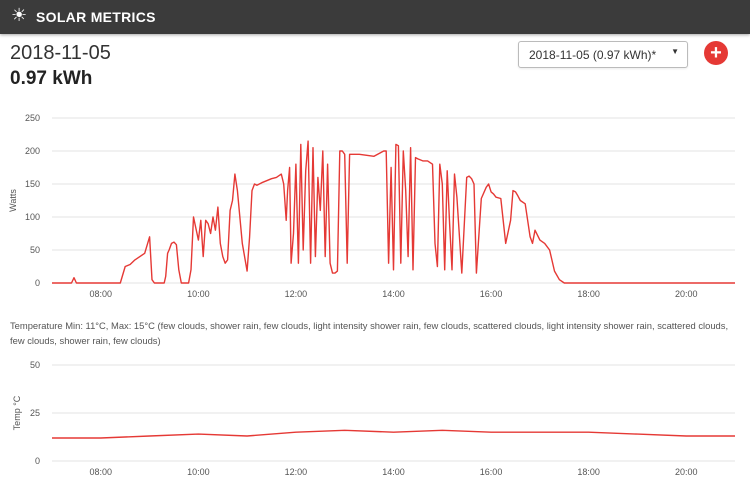  Describe the element at coordinates (393, 434) in the screenshot. I see `series-line` at that location.